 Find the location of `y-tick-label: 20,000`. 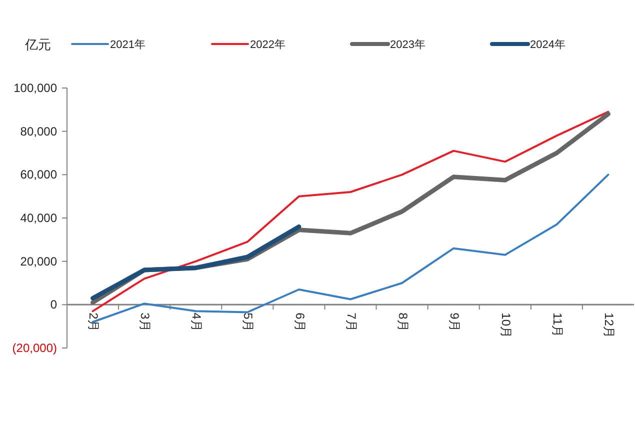

y-tick-label: 20,000 is located at coordinates (39, 261).